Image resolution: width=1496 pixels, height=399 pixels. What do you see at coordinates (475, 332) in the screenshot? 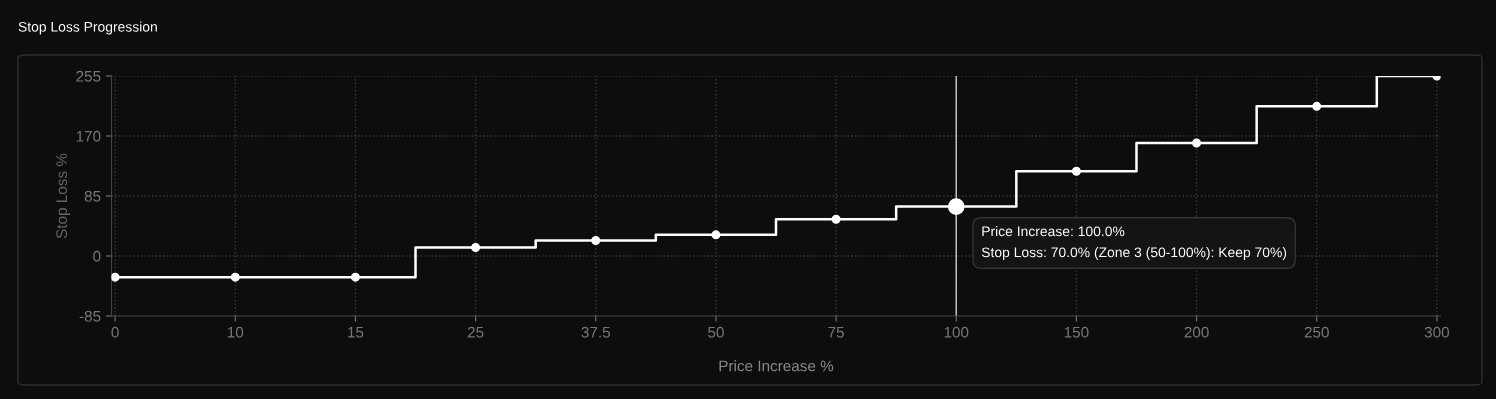
I see `x-tick-label: 25` at bounding box center [475, 332].